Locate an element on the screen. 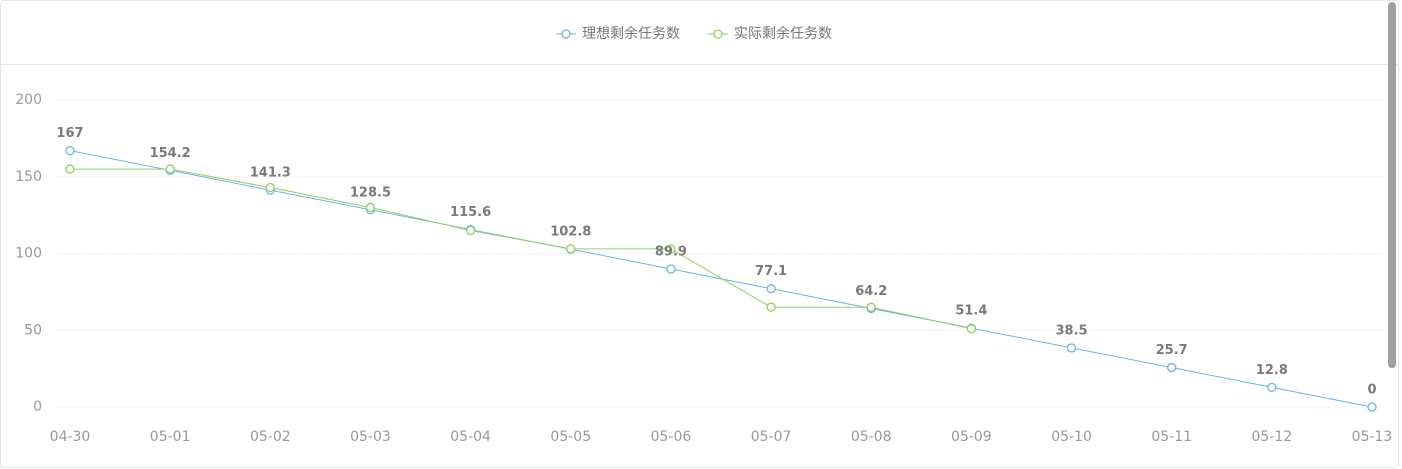 The image size is (1402, 469). legend-label: 实际剩余任务数 is located at coordinates (783, 33).